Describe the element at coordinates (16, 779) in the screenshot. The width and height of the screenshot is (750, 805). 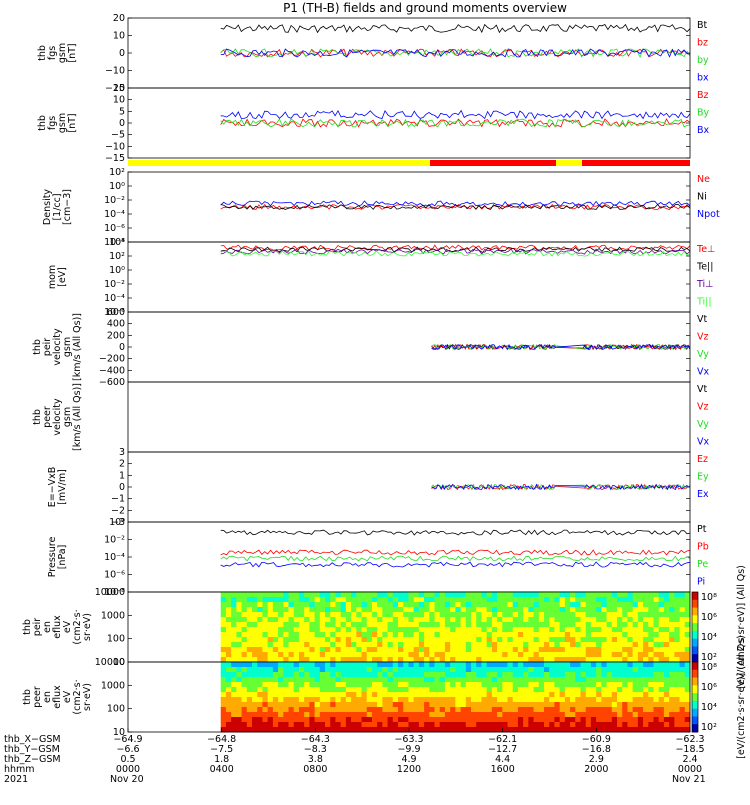
I see `x-axis-row-label: 2021` at that location.